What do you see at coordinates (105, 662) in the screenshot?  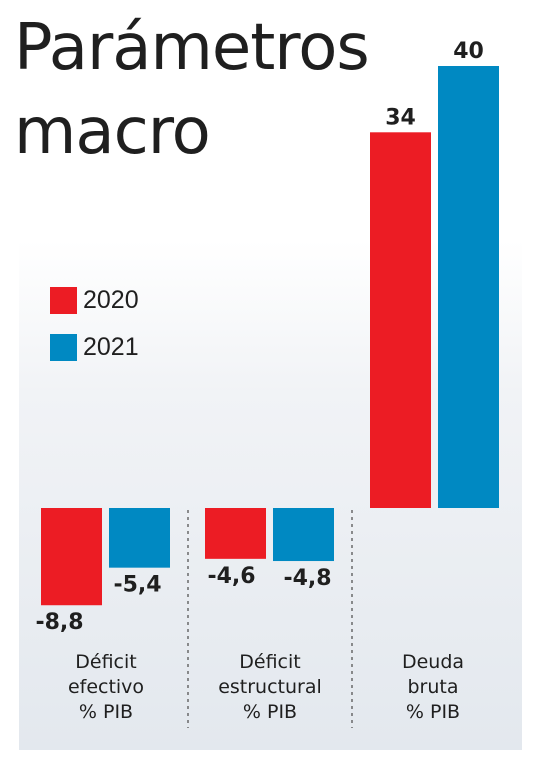 I see `category-label-1-line-1: Déficit` at bounding box center [105, 662].